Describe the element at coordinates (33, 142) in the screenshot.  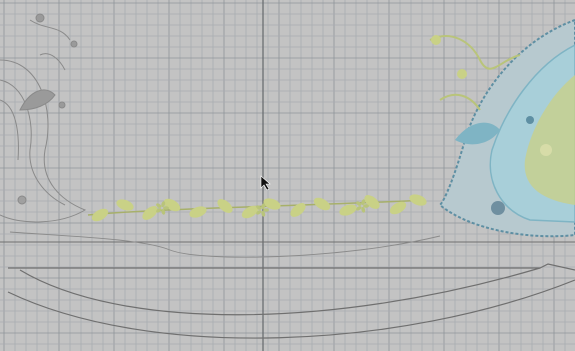
I see `left-paisley-inner` at that location.